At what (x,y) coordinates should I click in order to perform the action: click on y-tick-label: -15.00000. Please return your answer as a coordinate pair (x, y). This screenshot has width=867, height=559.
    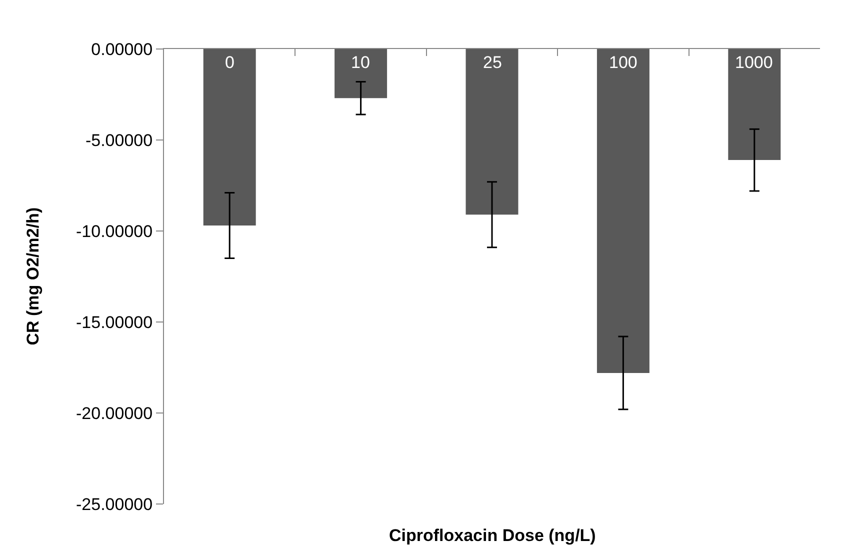
    Looking at the image, I should click on (114, 322).